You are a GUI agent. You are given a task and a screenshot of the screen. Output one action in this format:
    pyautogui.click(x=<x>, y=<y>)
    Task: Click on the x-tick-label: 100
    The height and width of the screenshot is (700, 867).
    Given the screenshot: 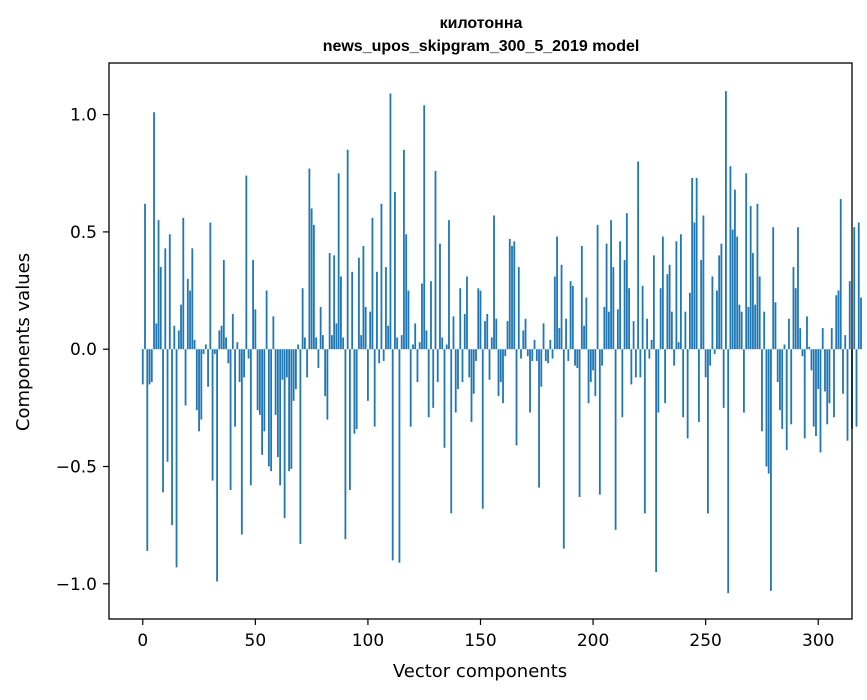 What is the action you would take?
    pyautogui.click(x=368, y=641)
    